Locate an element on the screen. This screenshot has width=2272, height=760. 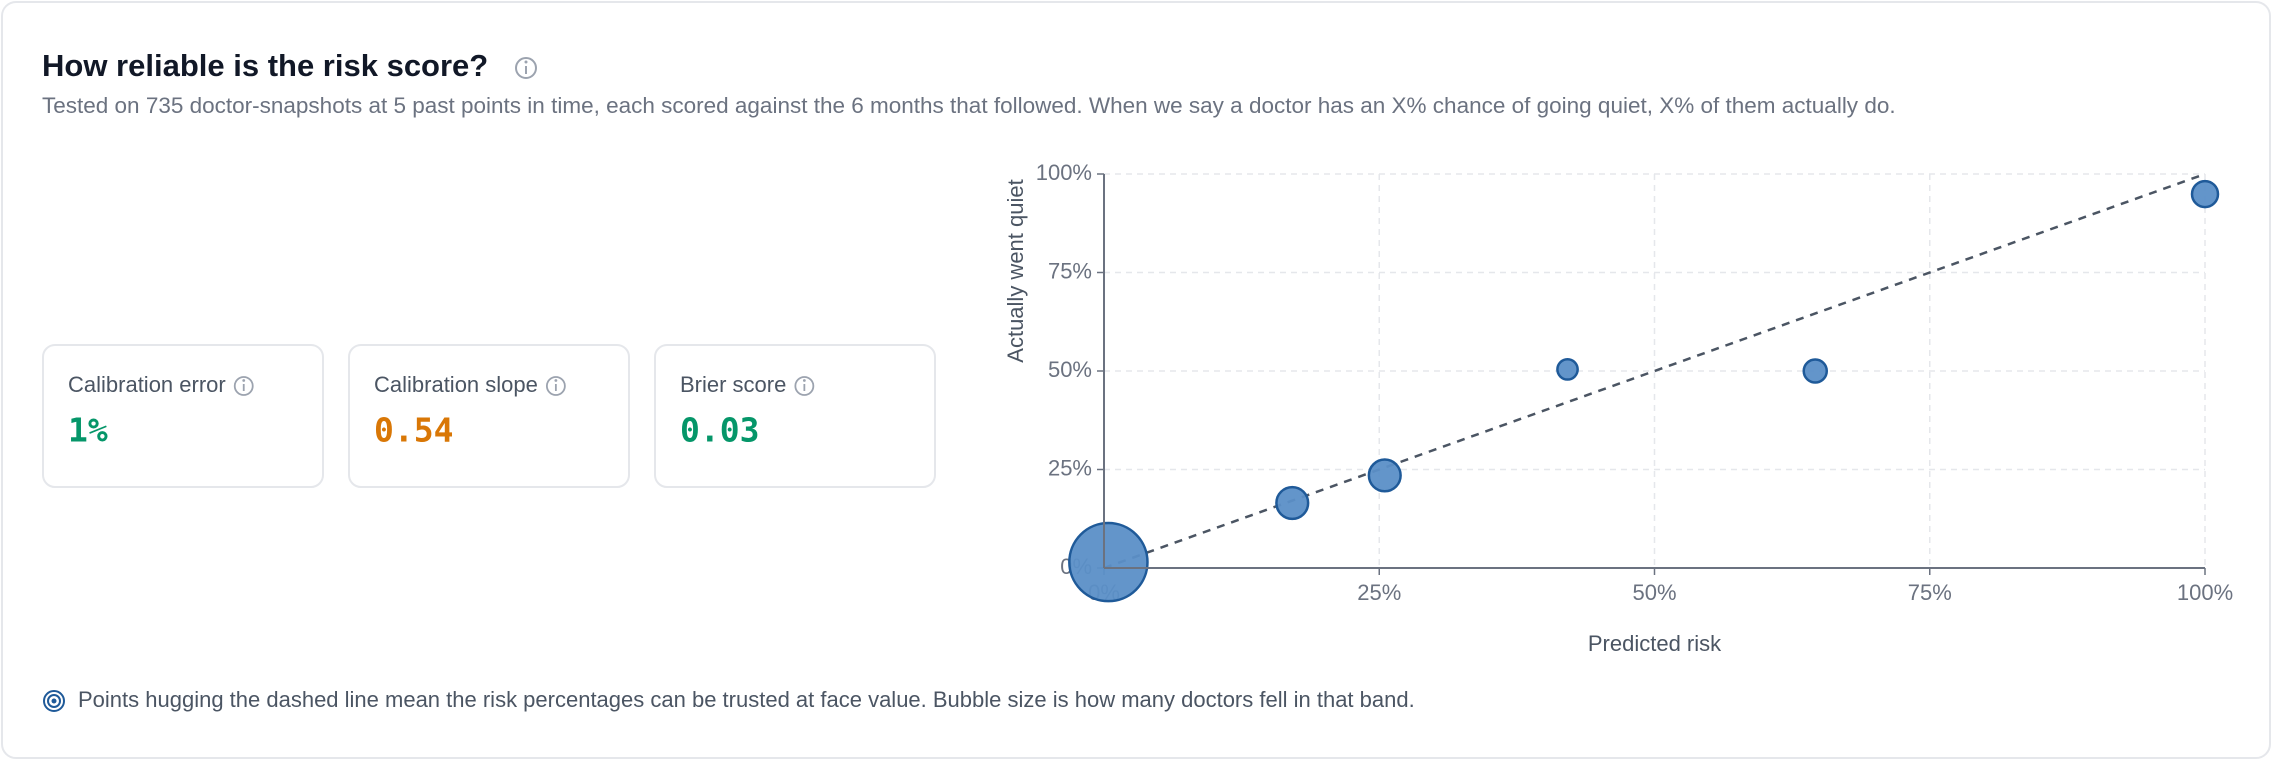
y-tick-label: 100% is located at coordinates (1064, 172).